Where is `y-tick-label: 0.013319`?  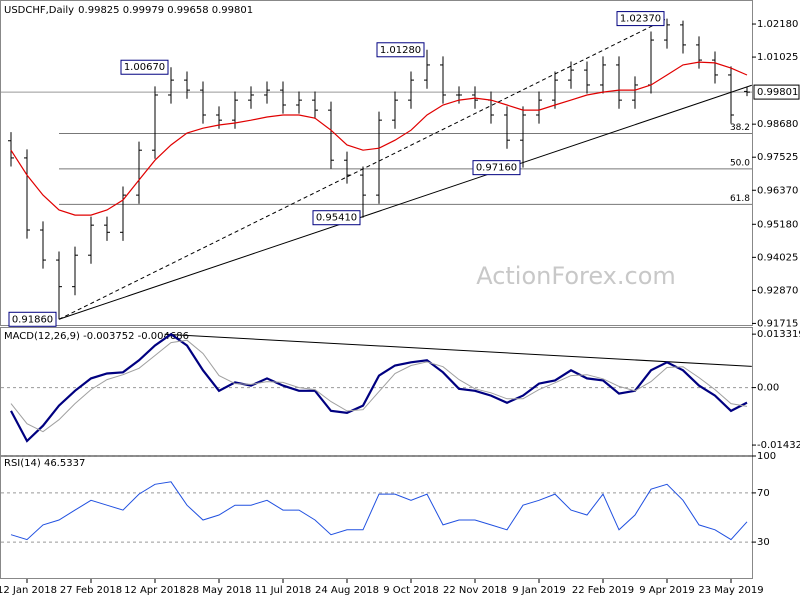 y-tick-label: 0.013319 is located at coordinates (778, 334).